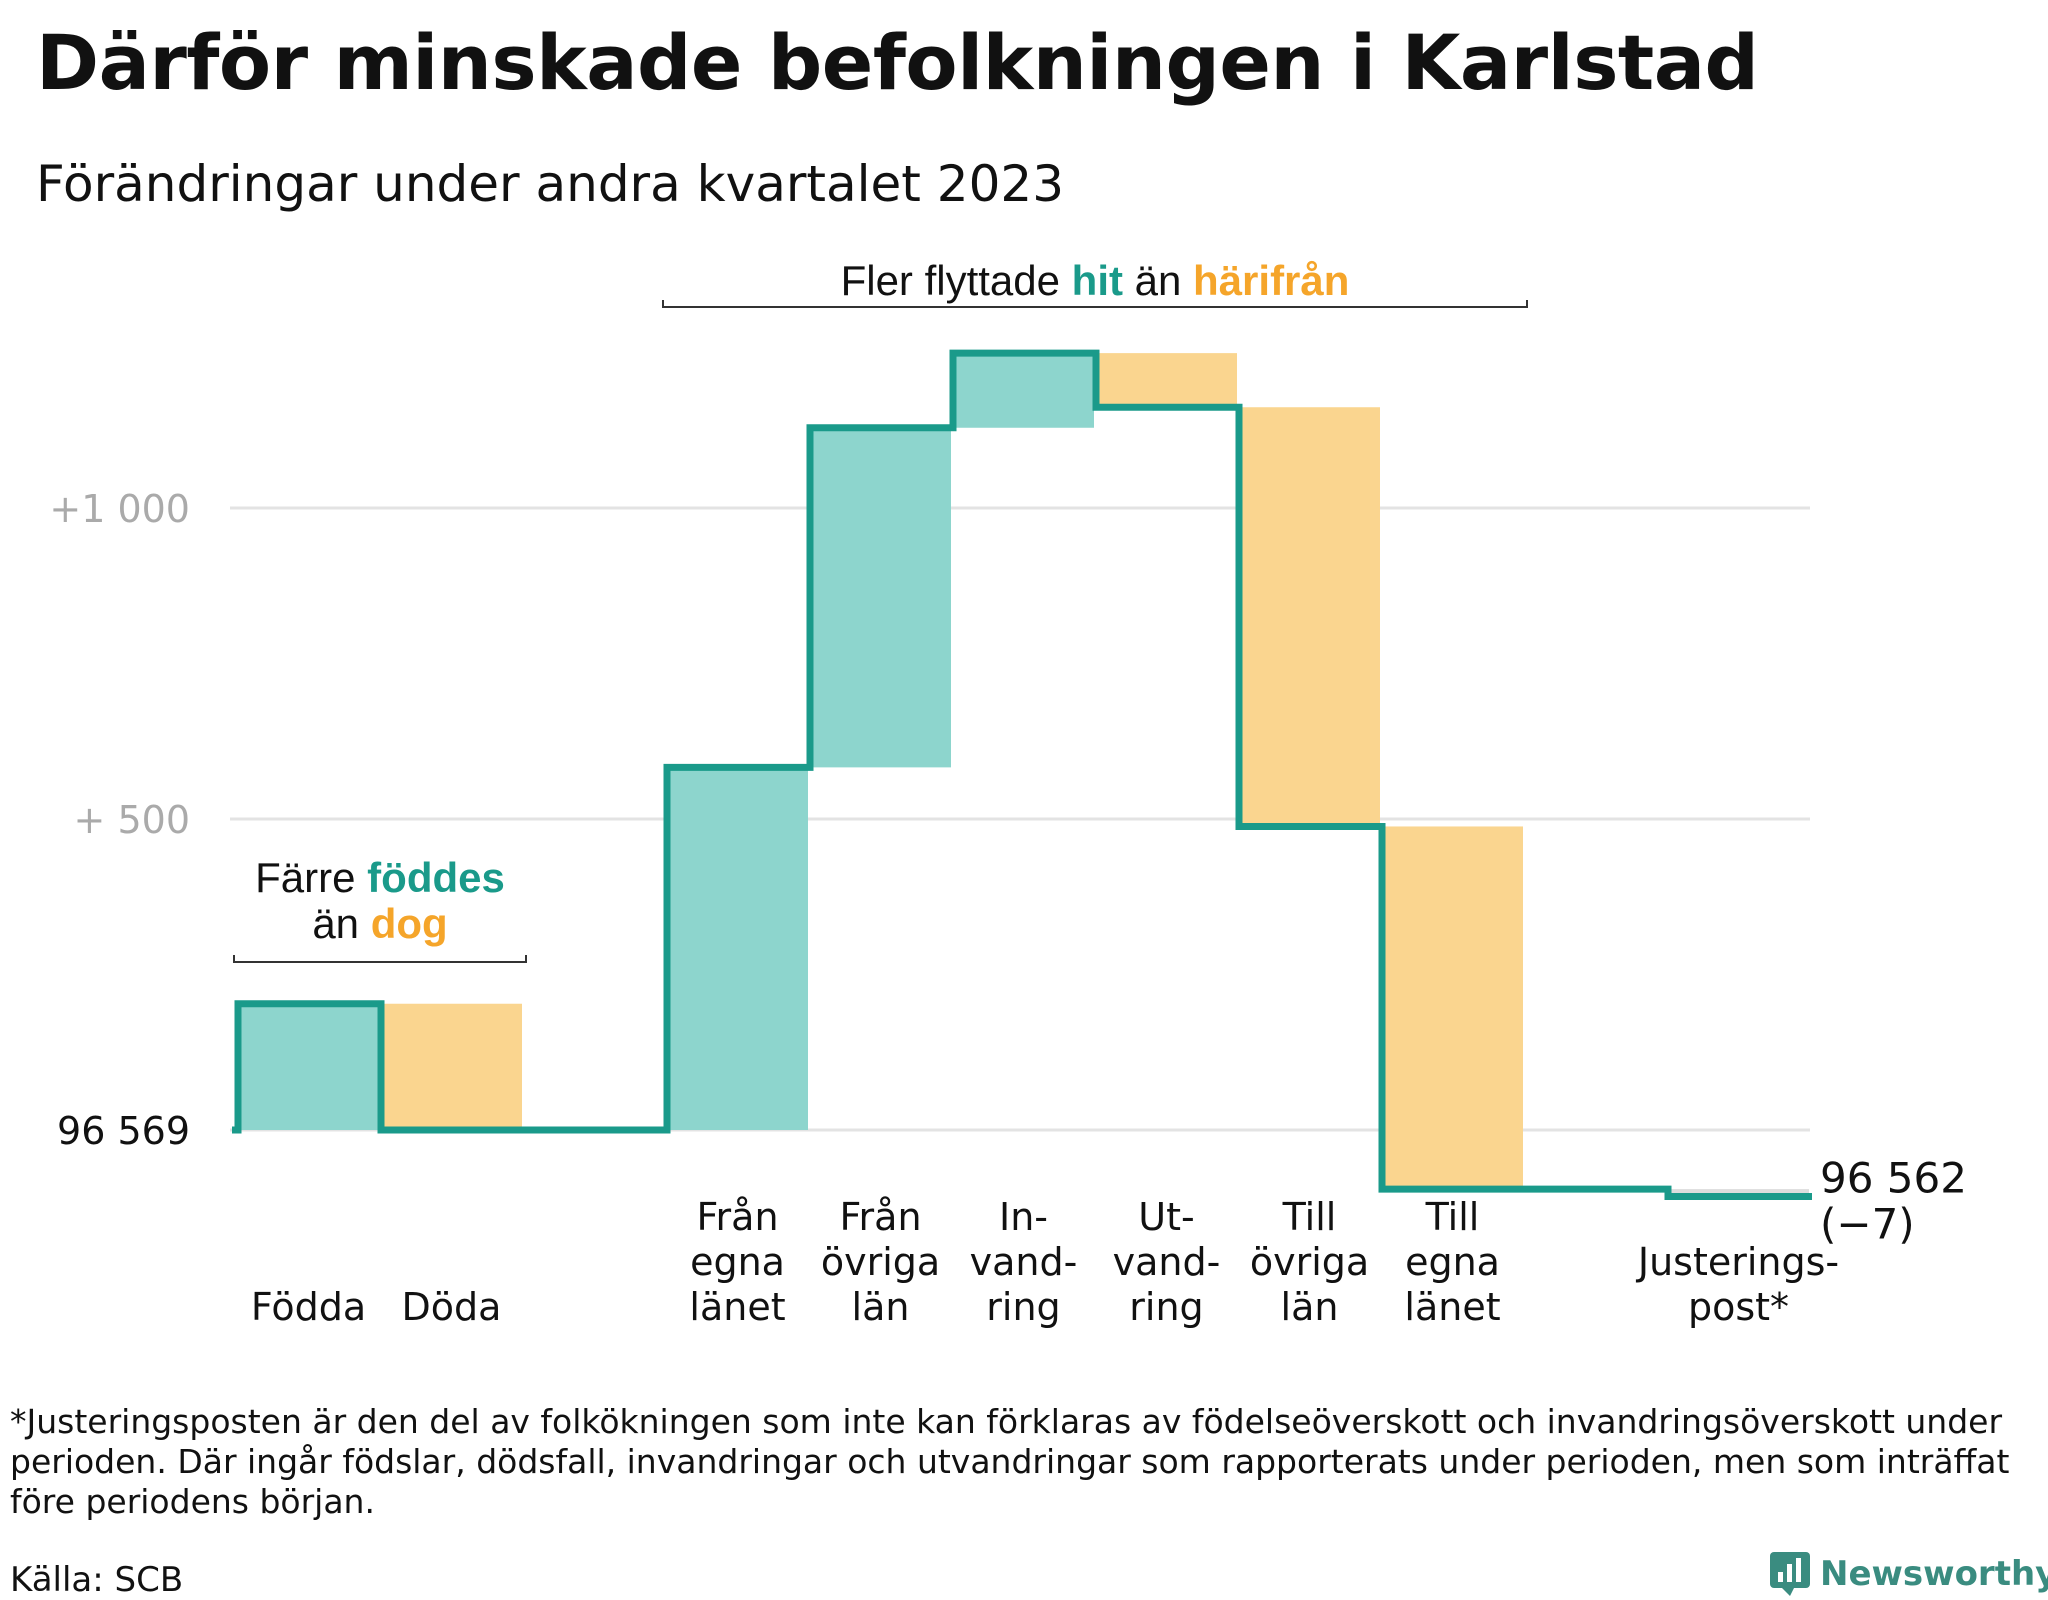  I want to click on annotation-segment: dog, so click(409, 923).